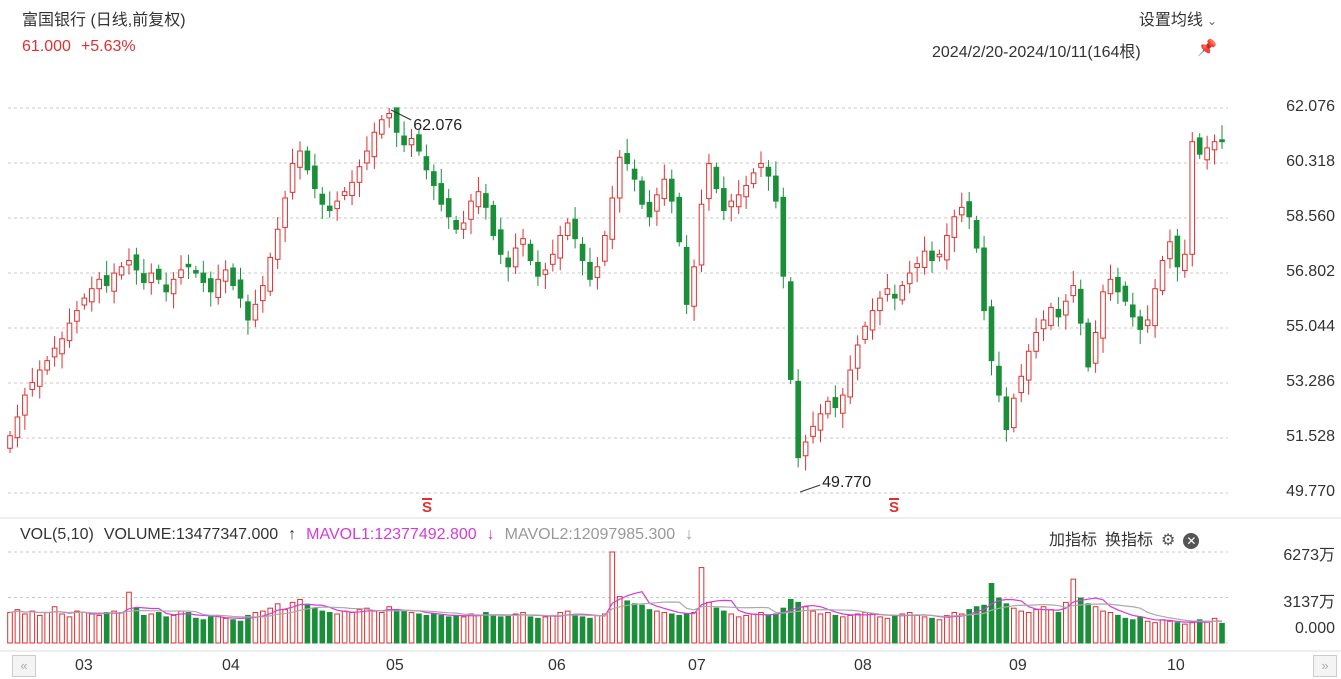  I want to click on scroll-right-button: », so click(1325, 666).